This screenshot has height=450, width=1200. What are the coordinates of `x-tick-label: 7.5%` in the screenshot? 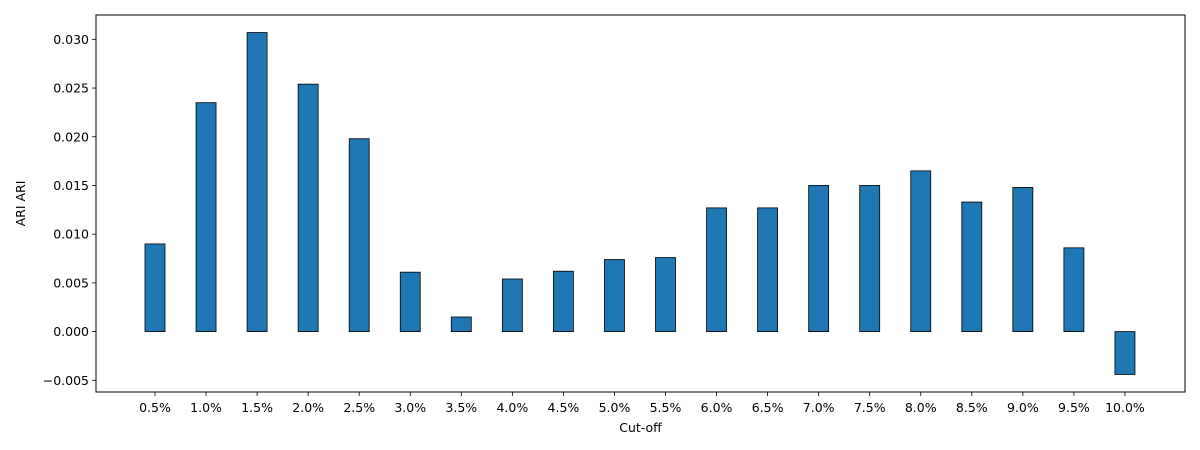 It's located at (870, 407).